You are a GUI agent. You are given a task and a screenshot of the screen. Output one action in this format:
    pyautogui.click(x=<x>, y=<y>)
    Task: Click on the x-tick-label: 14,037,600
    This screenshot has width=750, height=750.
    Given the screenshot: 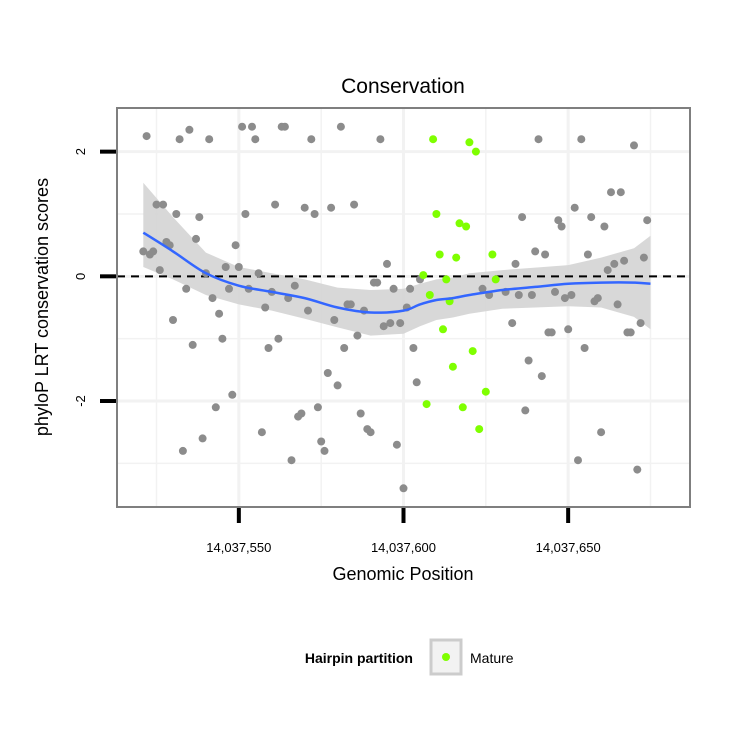 What is the action you would take?
    pyautogui.click(x=403, y=547)
    